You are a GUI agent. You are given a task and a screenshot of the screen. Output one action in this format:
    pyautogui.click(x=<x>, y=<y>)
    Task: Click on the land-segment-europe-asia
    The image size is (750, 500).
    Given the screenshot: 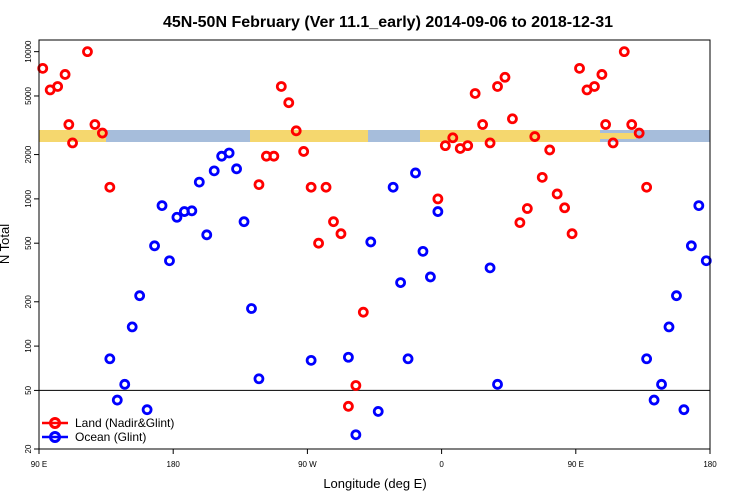 What is the action you would take?
    pyautogui.click(x=510, y=136)
    